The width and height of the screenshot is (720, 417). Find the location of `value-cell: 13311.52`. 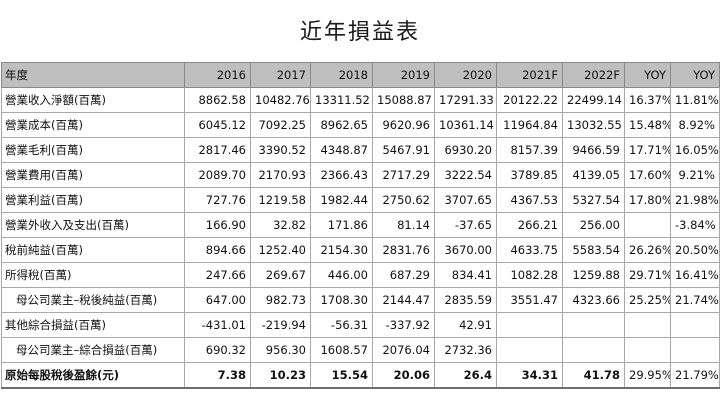

value-cell: 13311.52 is located at coordinates (341, 100).